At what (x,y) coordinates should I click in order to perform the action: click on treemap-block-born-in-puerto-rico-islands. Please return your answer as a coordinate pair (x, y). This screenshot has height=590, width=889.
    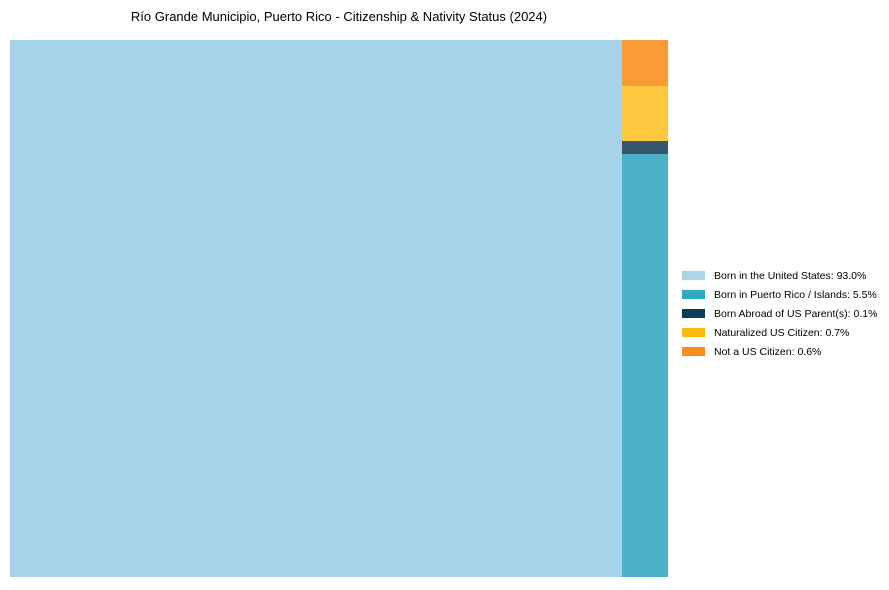
    Looking at the image, I should click on (645, 365).